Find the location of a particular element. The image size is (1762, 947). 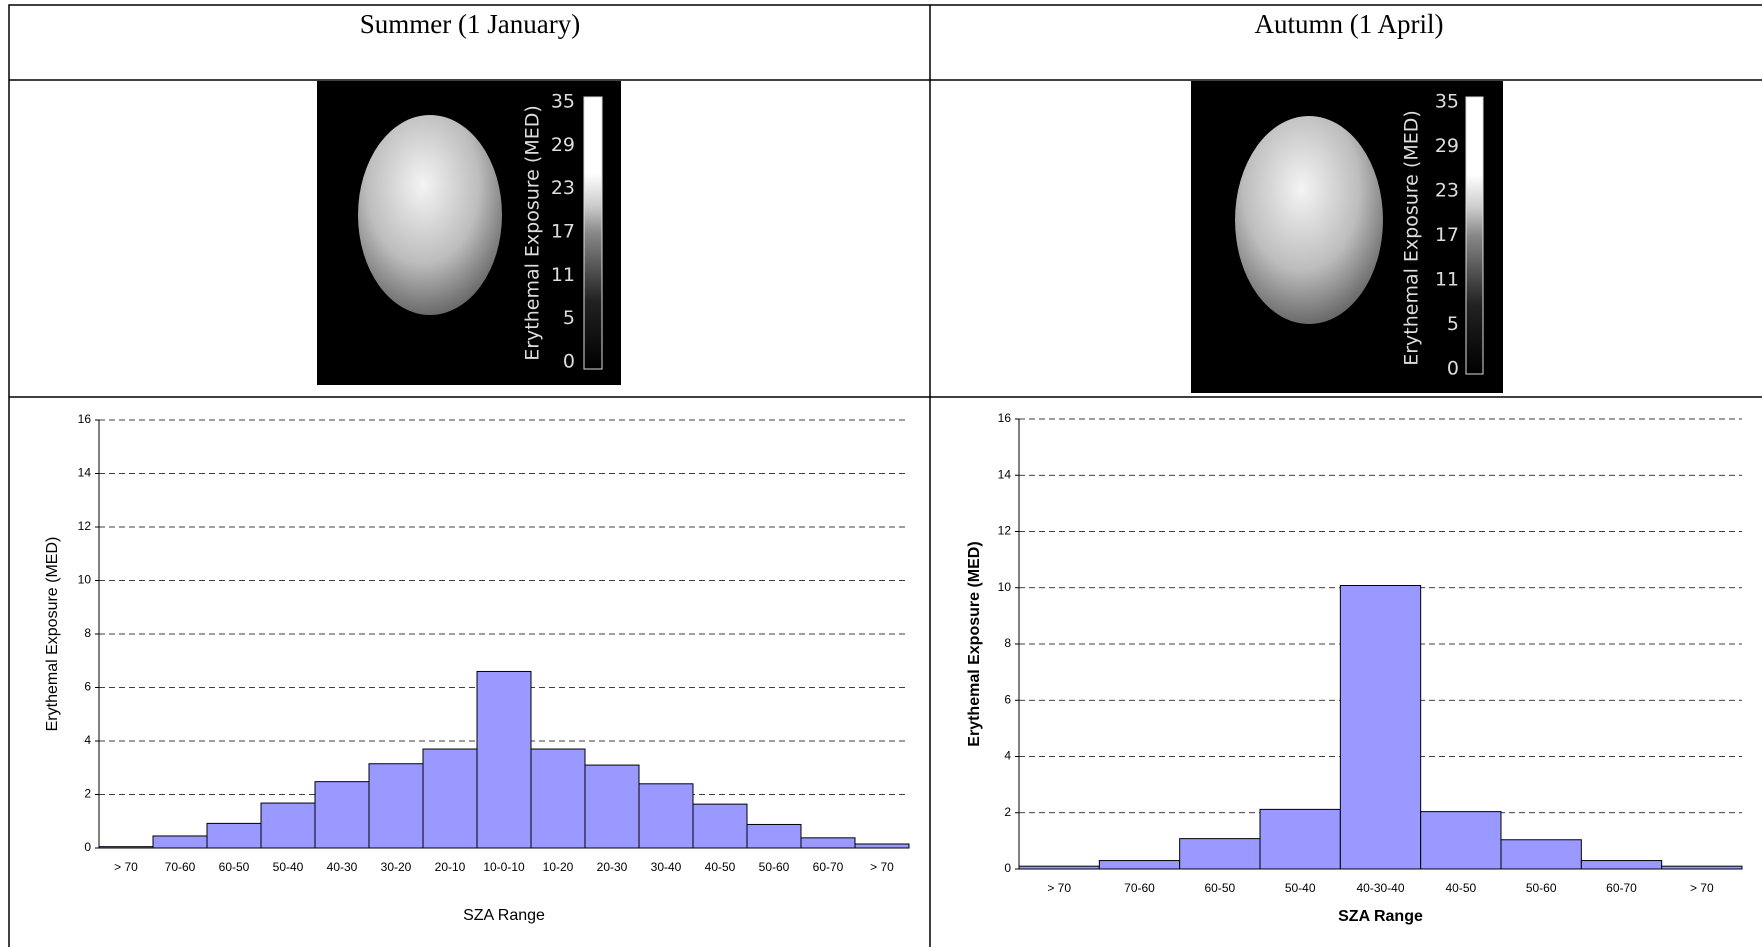

x-tick-label: 30-40 is located at coordinates (666, 867).